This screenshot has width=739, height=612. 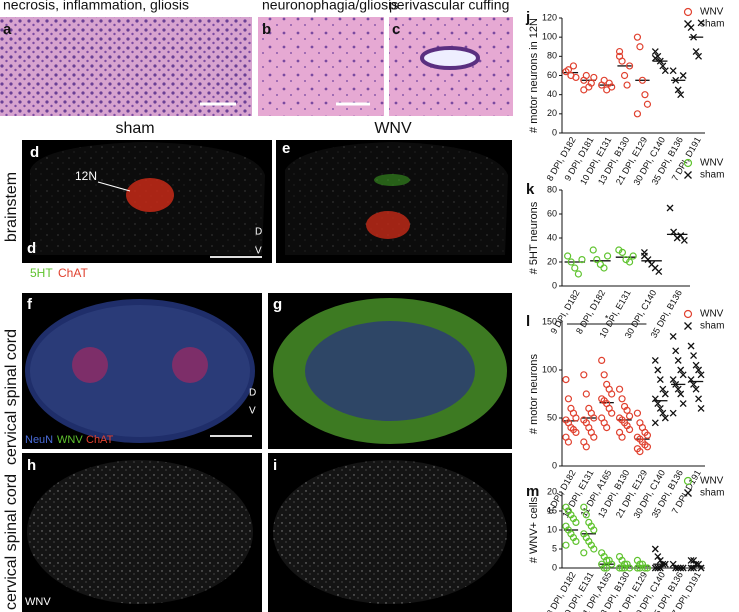 What do you see at coordinates (321, 66) in the screenshot?
I see `micrograph` at bounding box center [321, 66].